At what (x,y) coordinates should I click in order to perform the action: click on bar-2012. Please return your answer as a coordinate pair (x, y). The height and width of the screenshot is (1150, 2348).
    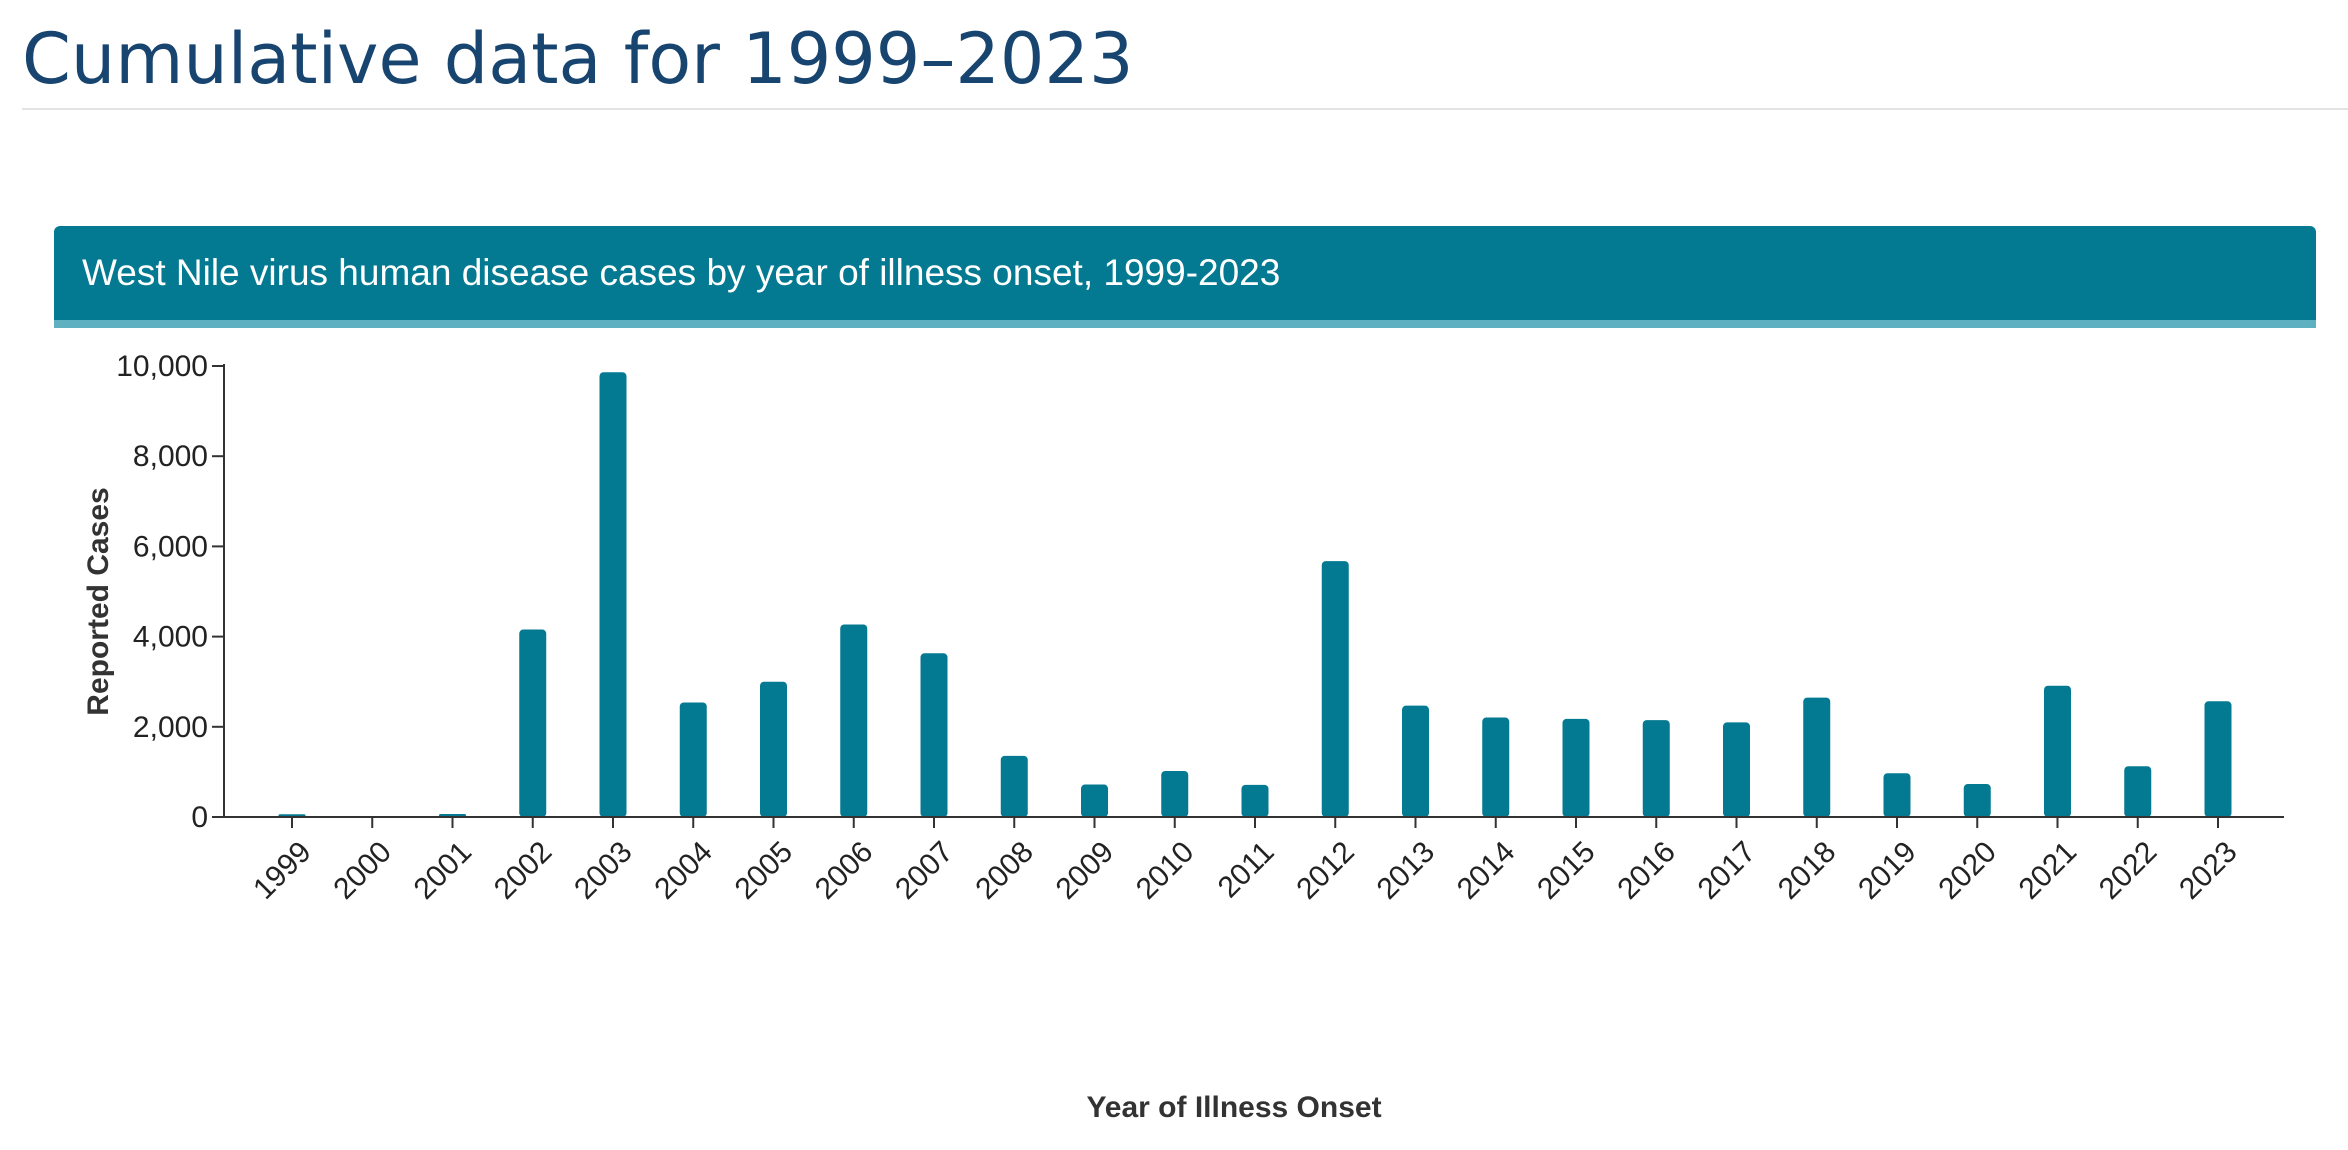
    Looking at the image, I should click on (1335, 689).